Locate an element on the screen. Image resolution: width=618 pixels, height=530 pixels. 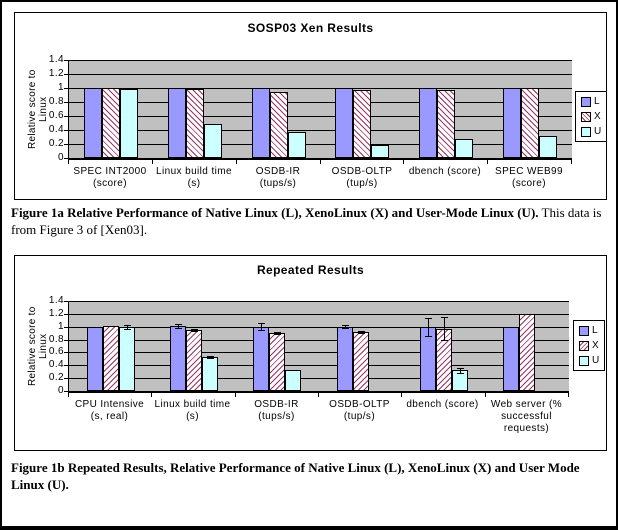
x-category-label: SPEC INT2000 (score) is located at coordinates (110, 177).